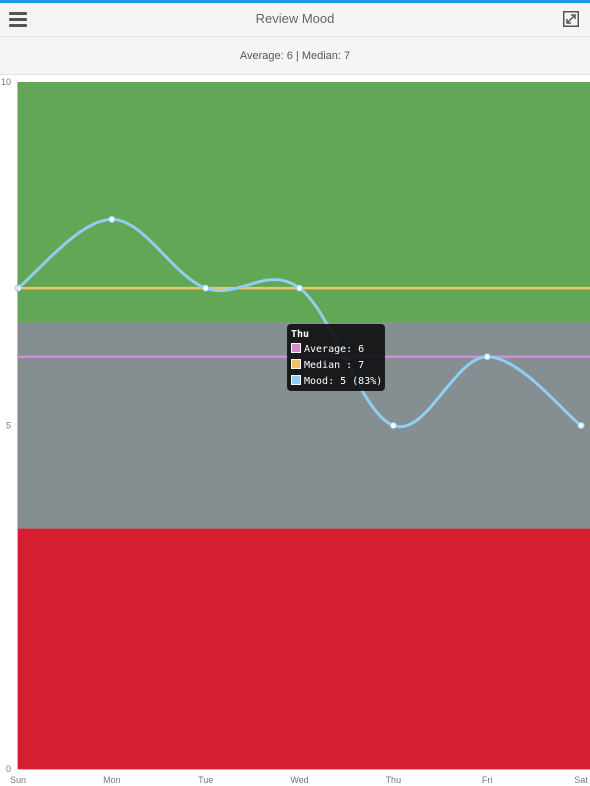  What do you see at coordinates (571, 19) in the screenshot?
I see `expand-icon` at bounding box center [571, 19].